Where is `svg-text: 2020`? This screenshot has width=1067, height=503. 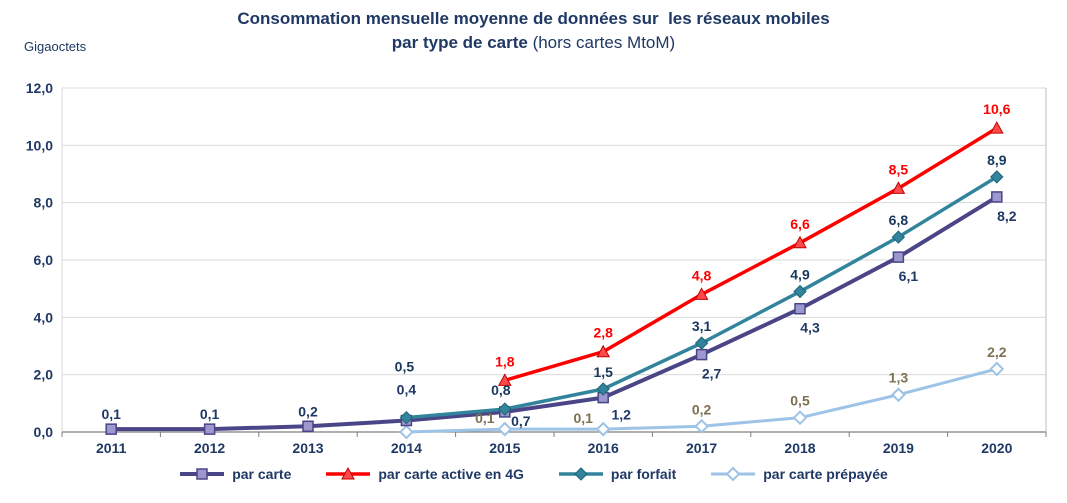
svg-text: 2020 is located at coordinates (996, 448).